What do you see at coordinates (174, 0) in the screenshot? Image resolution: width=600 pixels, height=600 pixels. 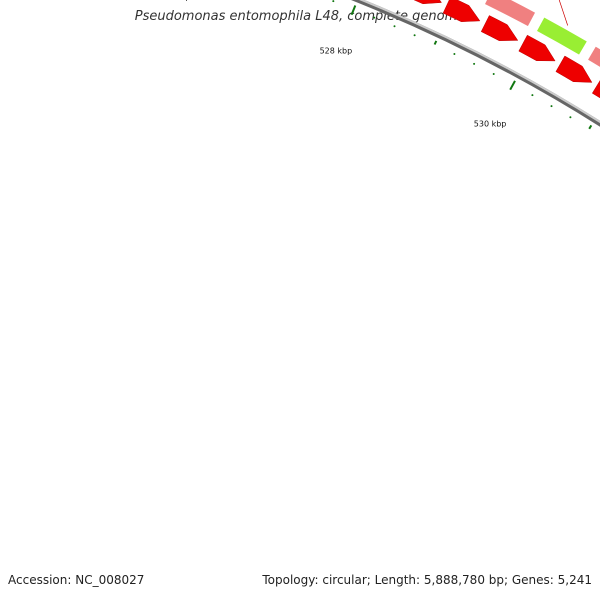 I see `scale-label: 526 kbp` at bounding box center [174, 0].